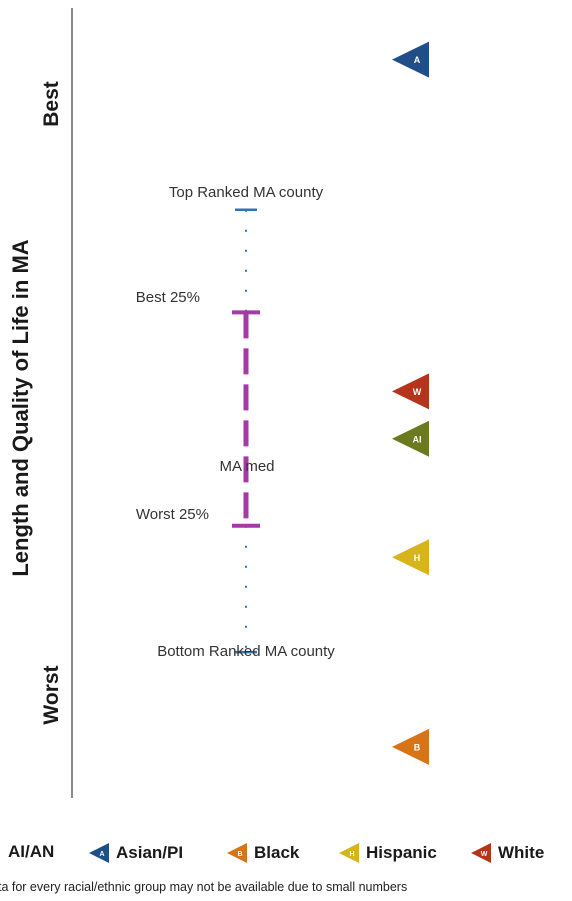  I want to click on svg-text: B, so click(239, 854).